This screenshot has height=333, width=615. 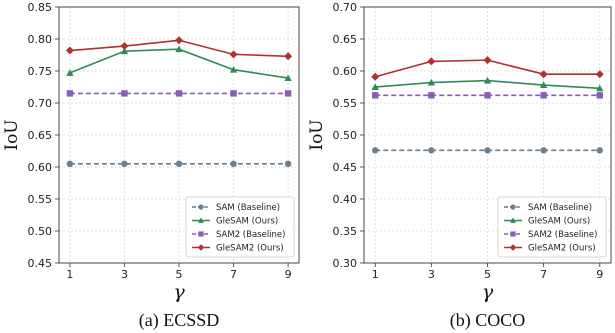 I want to click on x-tick-label: 5, so click(x=487, y=274).